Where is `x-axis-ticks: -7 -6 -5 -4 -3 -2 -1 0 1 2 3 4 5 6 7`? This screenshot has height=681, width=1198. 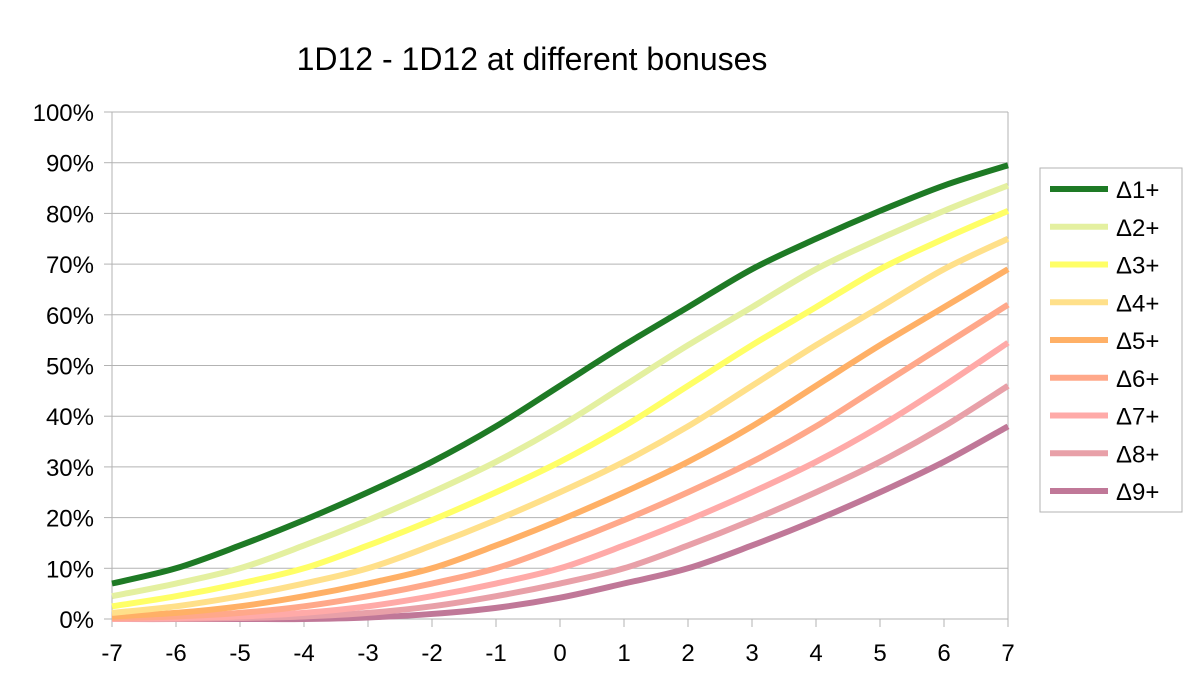 x-axis-ticks: -7 -6 -5 -4 -3 -2 -1 0 1 2 3 4 5 6 7 is located at coordinates (558, 643).